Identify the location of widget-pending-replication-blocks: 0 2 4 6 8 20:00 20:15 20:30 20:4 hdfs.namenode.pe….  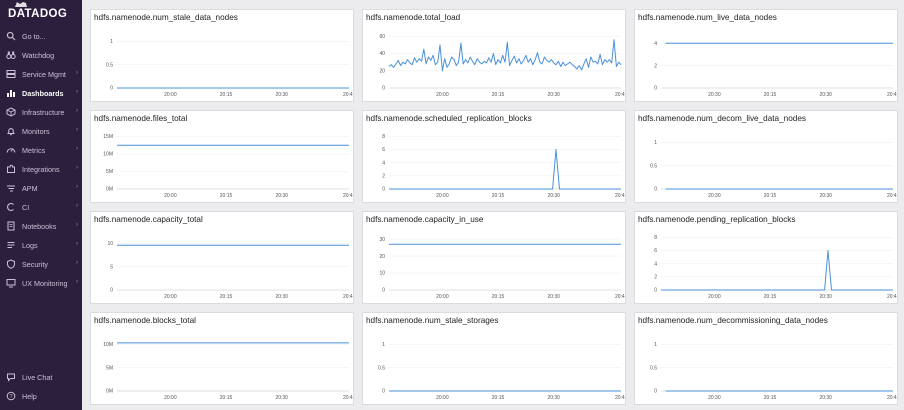
(766, 257).